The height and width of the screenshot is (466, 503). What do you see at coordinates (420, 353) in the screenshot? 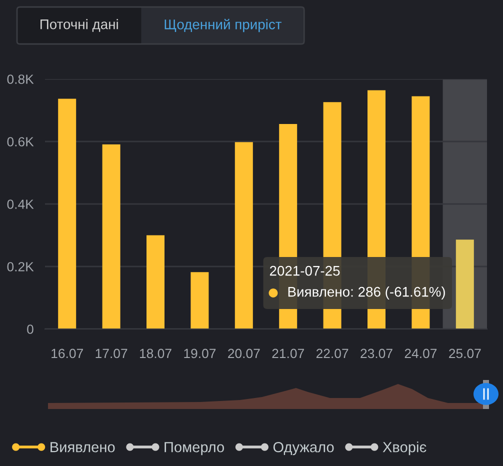
I see `x-tick-label: 24.07` at bounding box center [420, 353].